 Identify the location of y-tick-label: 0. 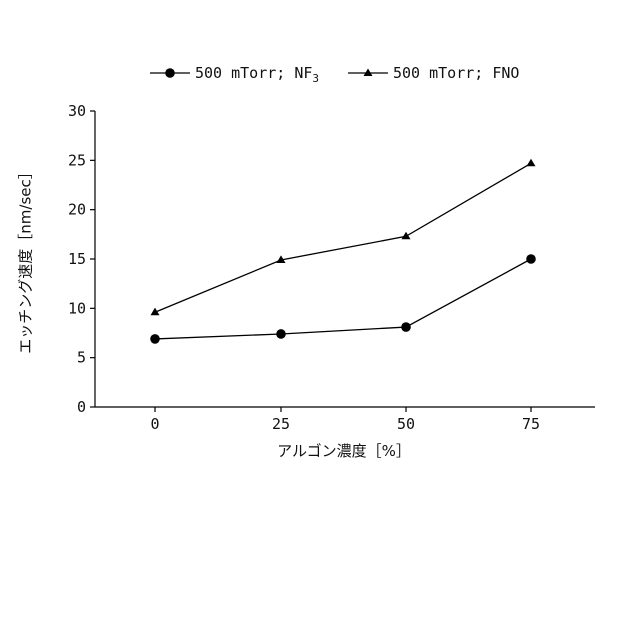
(81, 407).